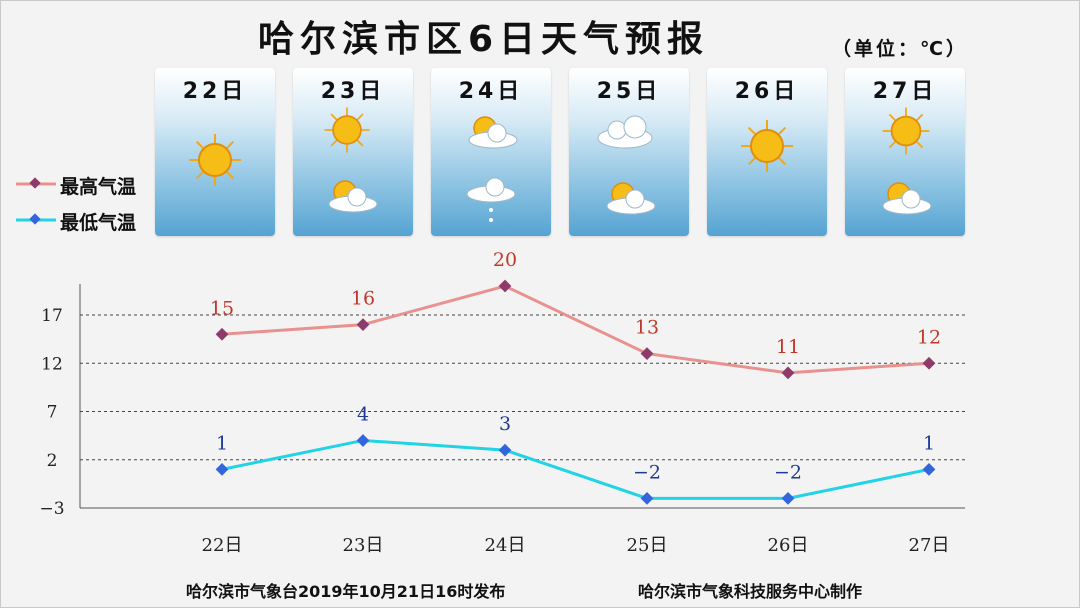 The height and width of the screenshot is (608, 1080). I want to click on y-tick-label: −3, so click(51, 509).